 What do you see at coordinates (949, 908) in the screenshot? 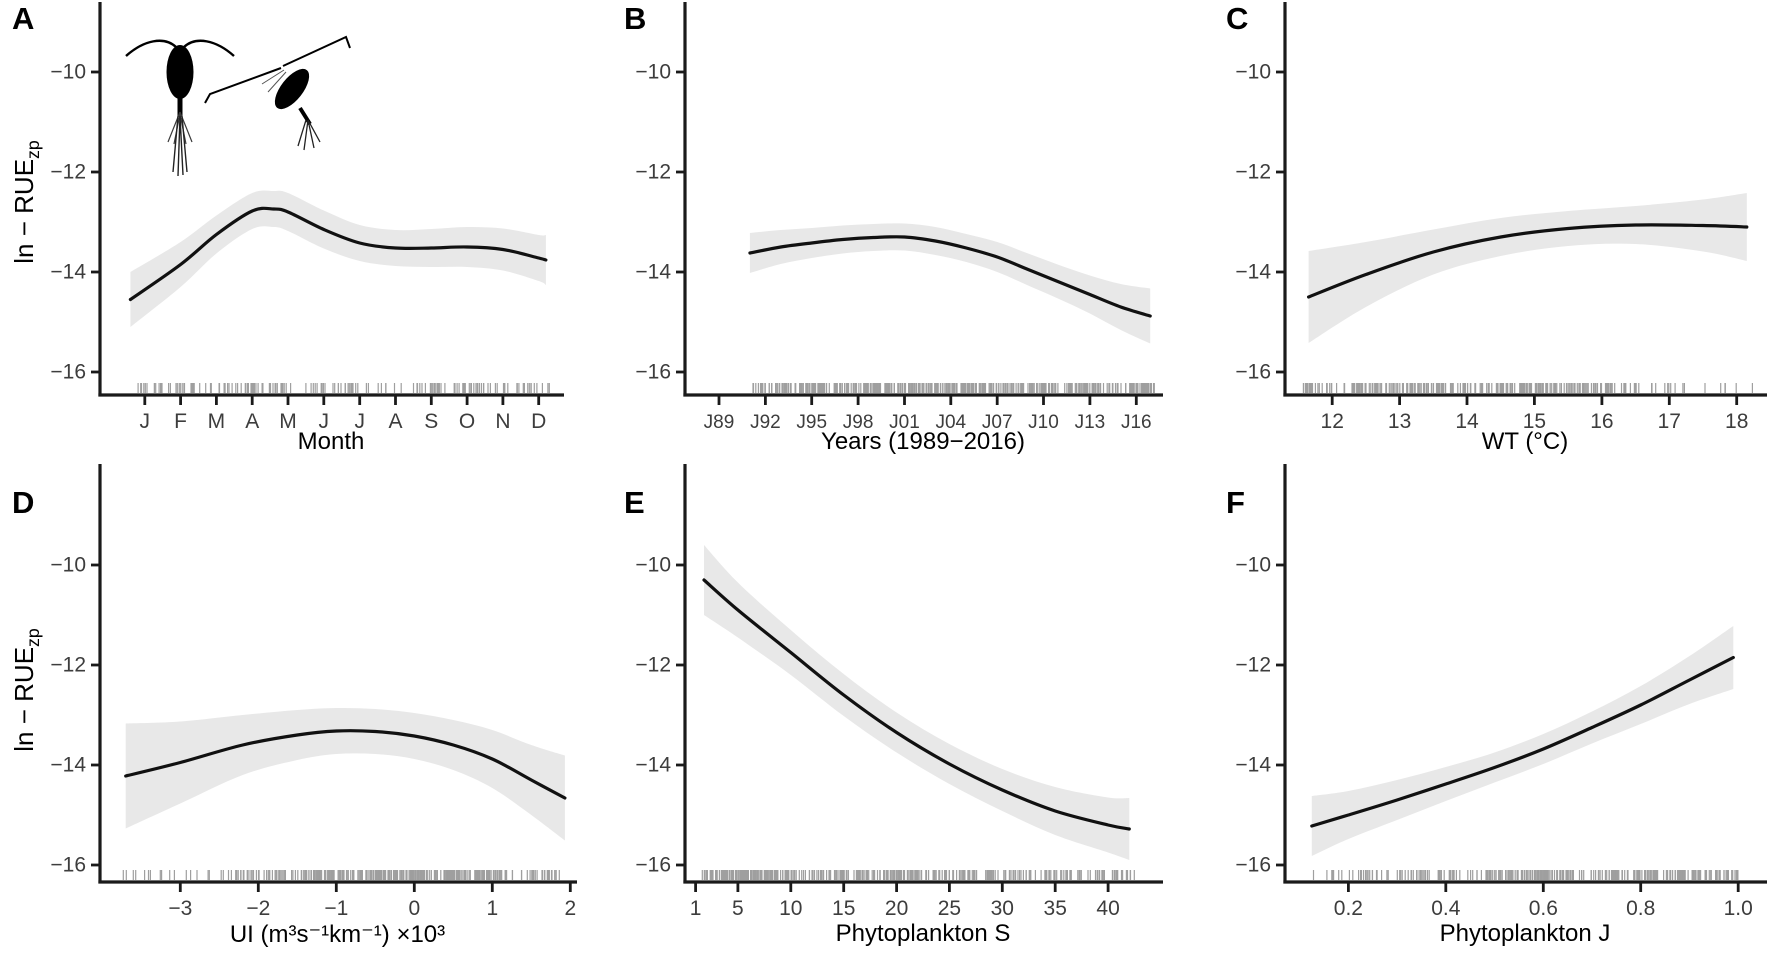
I see `svg-text: 25` at bounding box center [949, 908].